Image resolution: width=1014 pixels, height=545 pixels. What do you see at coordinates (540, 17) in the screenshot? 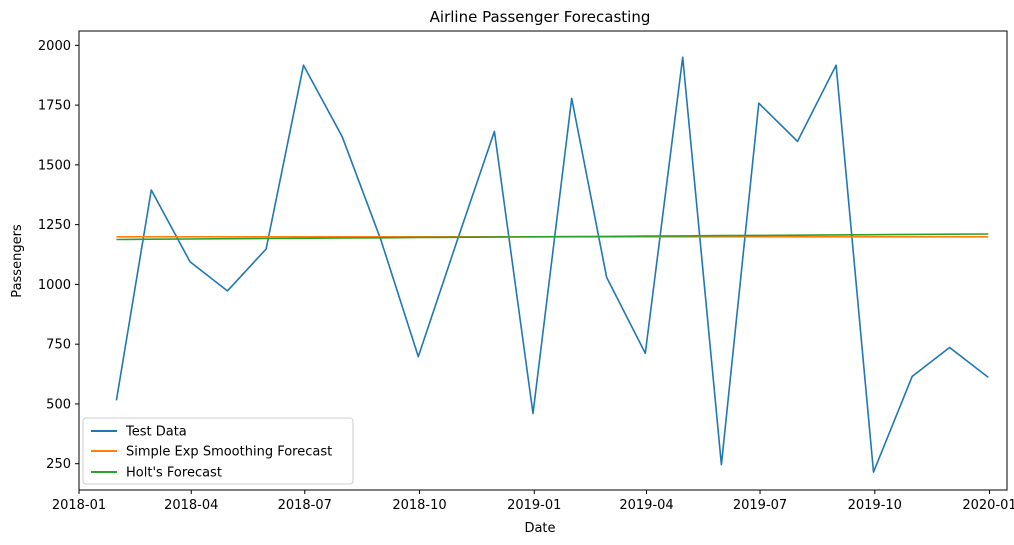
I see `chart-title: Airline Passenger Forecasting` at bounding box center [540, 17].